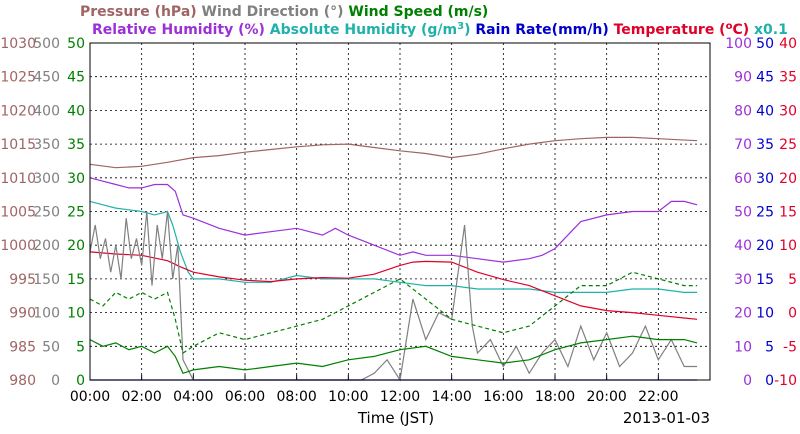 The height and width of the screenshot is (434, 800). Describe the element at coordinates (90, 397) in the screenshot. I see `x-tick-label: 00:00` at that location.